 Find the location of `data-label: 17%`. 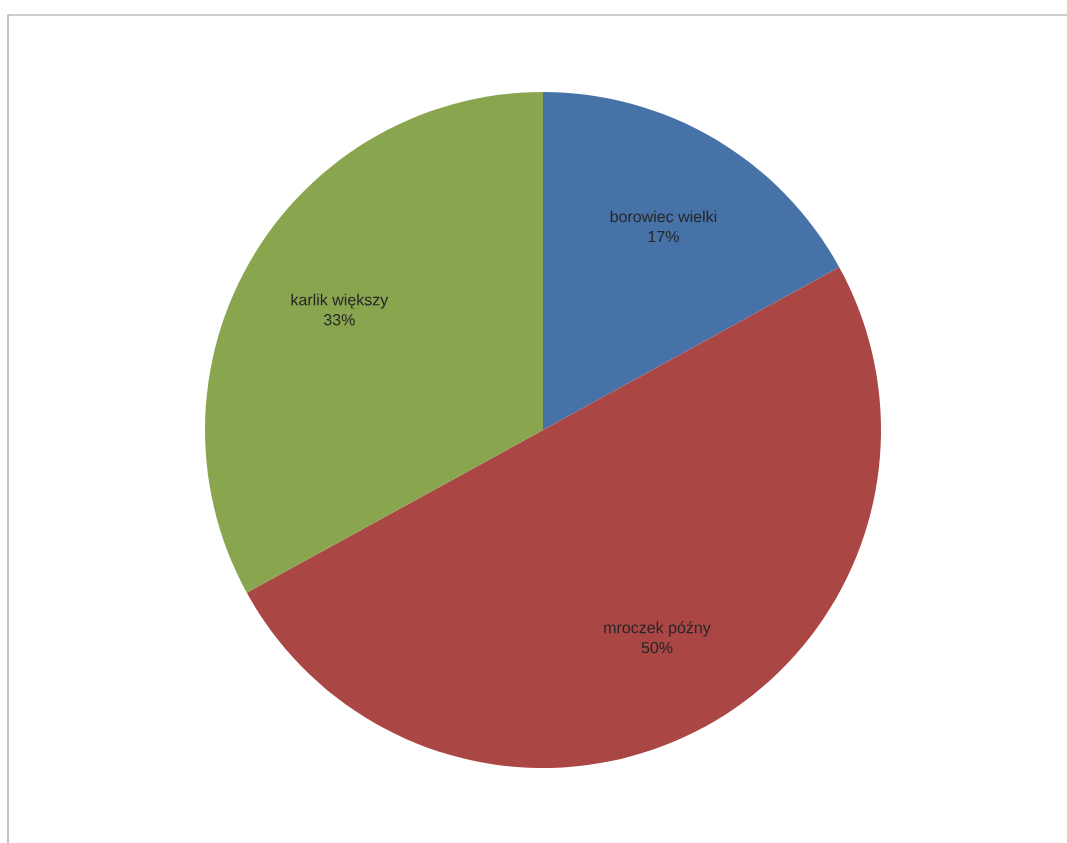

data-label: 17% is located at coordinates (663, 236).